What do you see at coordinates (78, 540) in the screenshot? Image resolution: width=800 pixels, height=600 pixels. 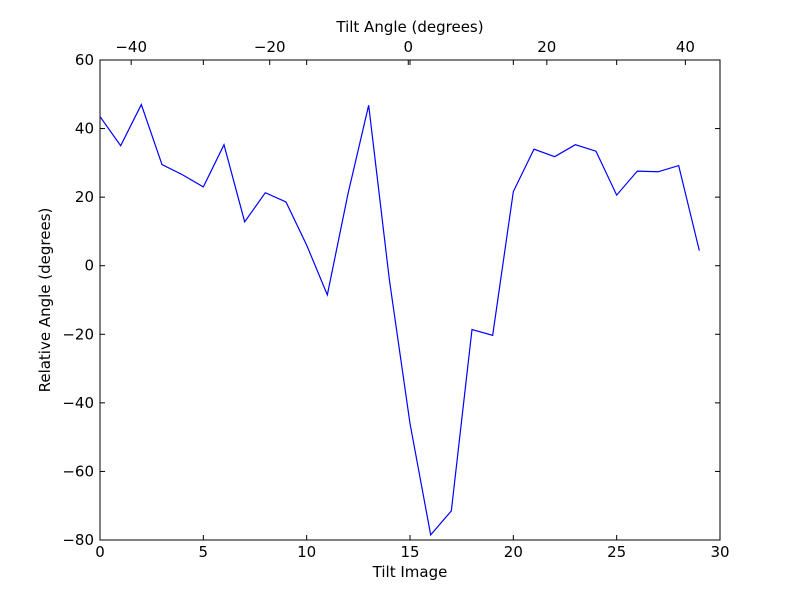 I see `y-tick-label: −80` at bounding box center [78, 540].